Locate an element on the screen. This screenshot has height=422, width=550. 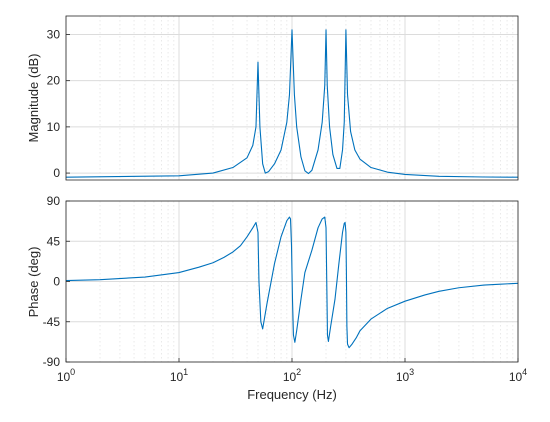
magnitude-y-tick-label: 10 is located at coordinates (54, 127).